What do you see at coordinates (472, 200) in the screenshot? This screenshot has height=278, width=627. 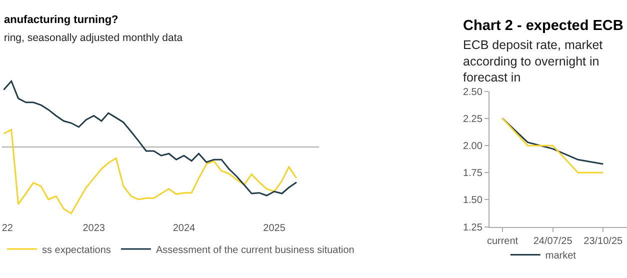 I see `y-tick-label: 1.50` at bounding box center [472, 200].